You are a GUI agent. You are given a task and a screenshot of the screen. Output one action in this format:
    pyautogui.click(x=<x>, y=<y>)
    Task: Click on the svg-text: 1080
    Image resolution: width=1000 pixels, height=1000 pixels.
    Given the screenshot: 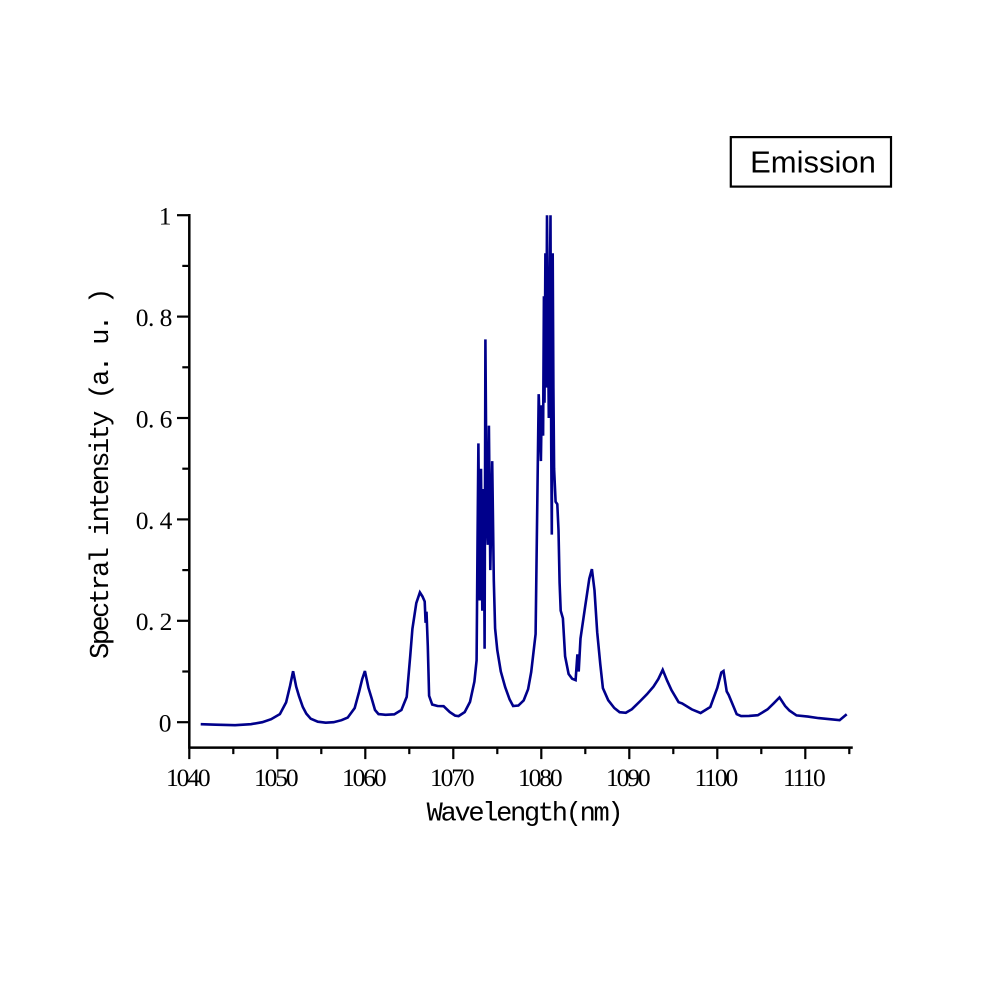 What is the action you would take?
    pyautogui.click(x=540, y=777)
    